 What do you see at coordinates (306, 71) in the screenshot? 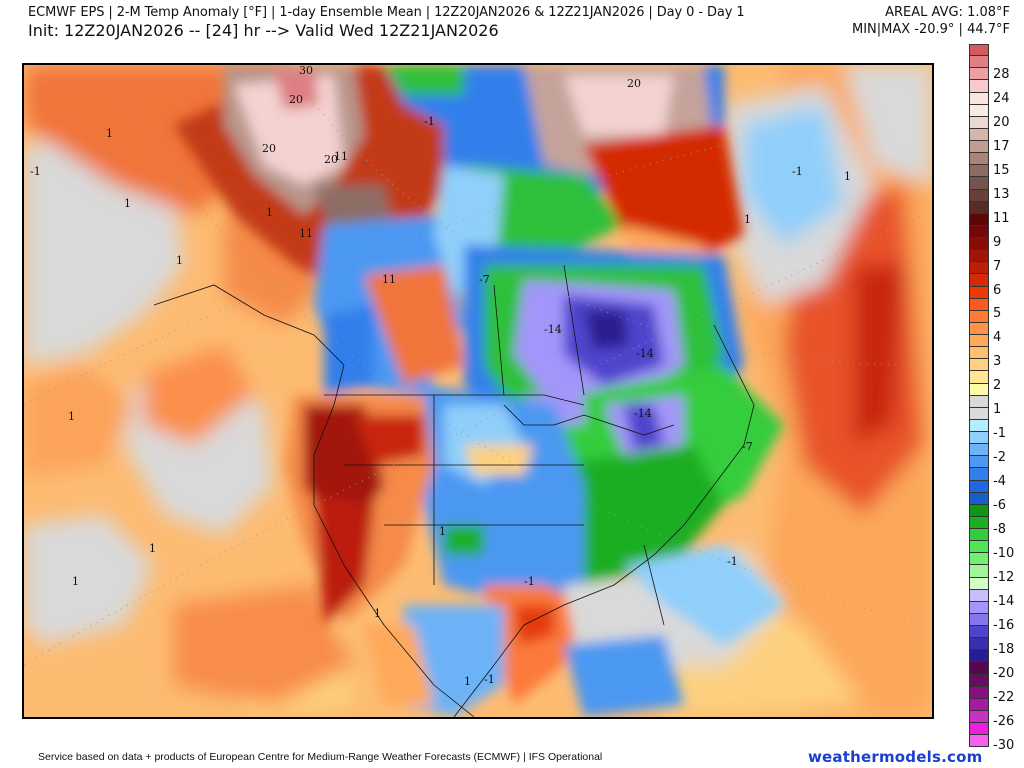
I see `contour-label: 30` at bounding box center [306, 71].